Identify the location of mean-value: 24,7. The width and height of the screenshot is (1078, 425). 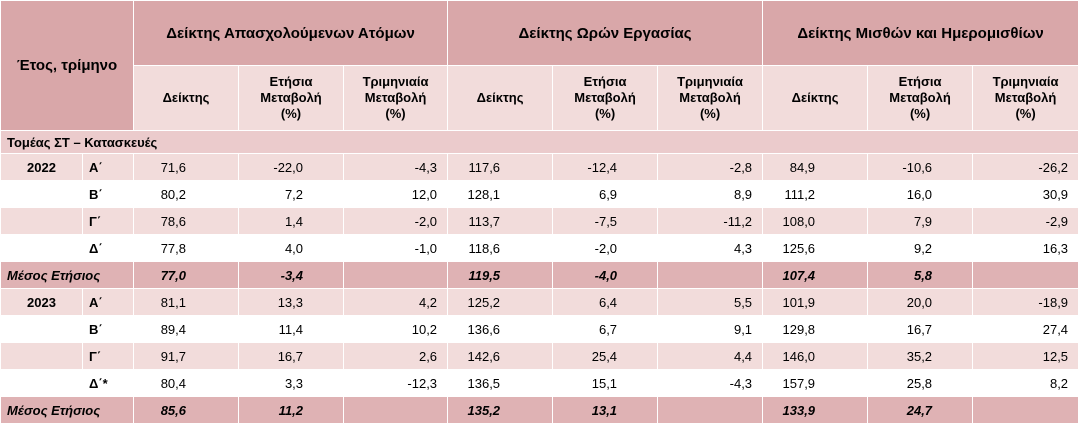
(920, 410).